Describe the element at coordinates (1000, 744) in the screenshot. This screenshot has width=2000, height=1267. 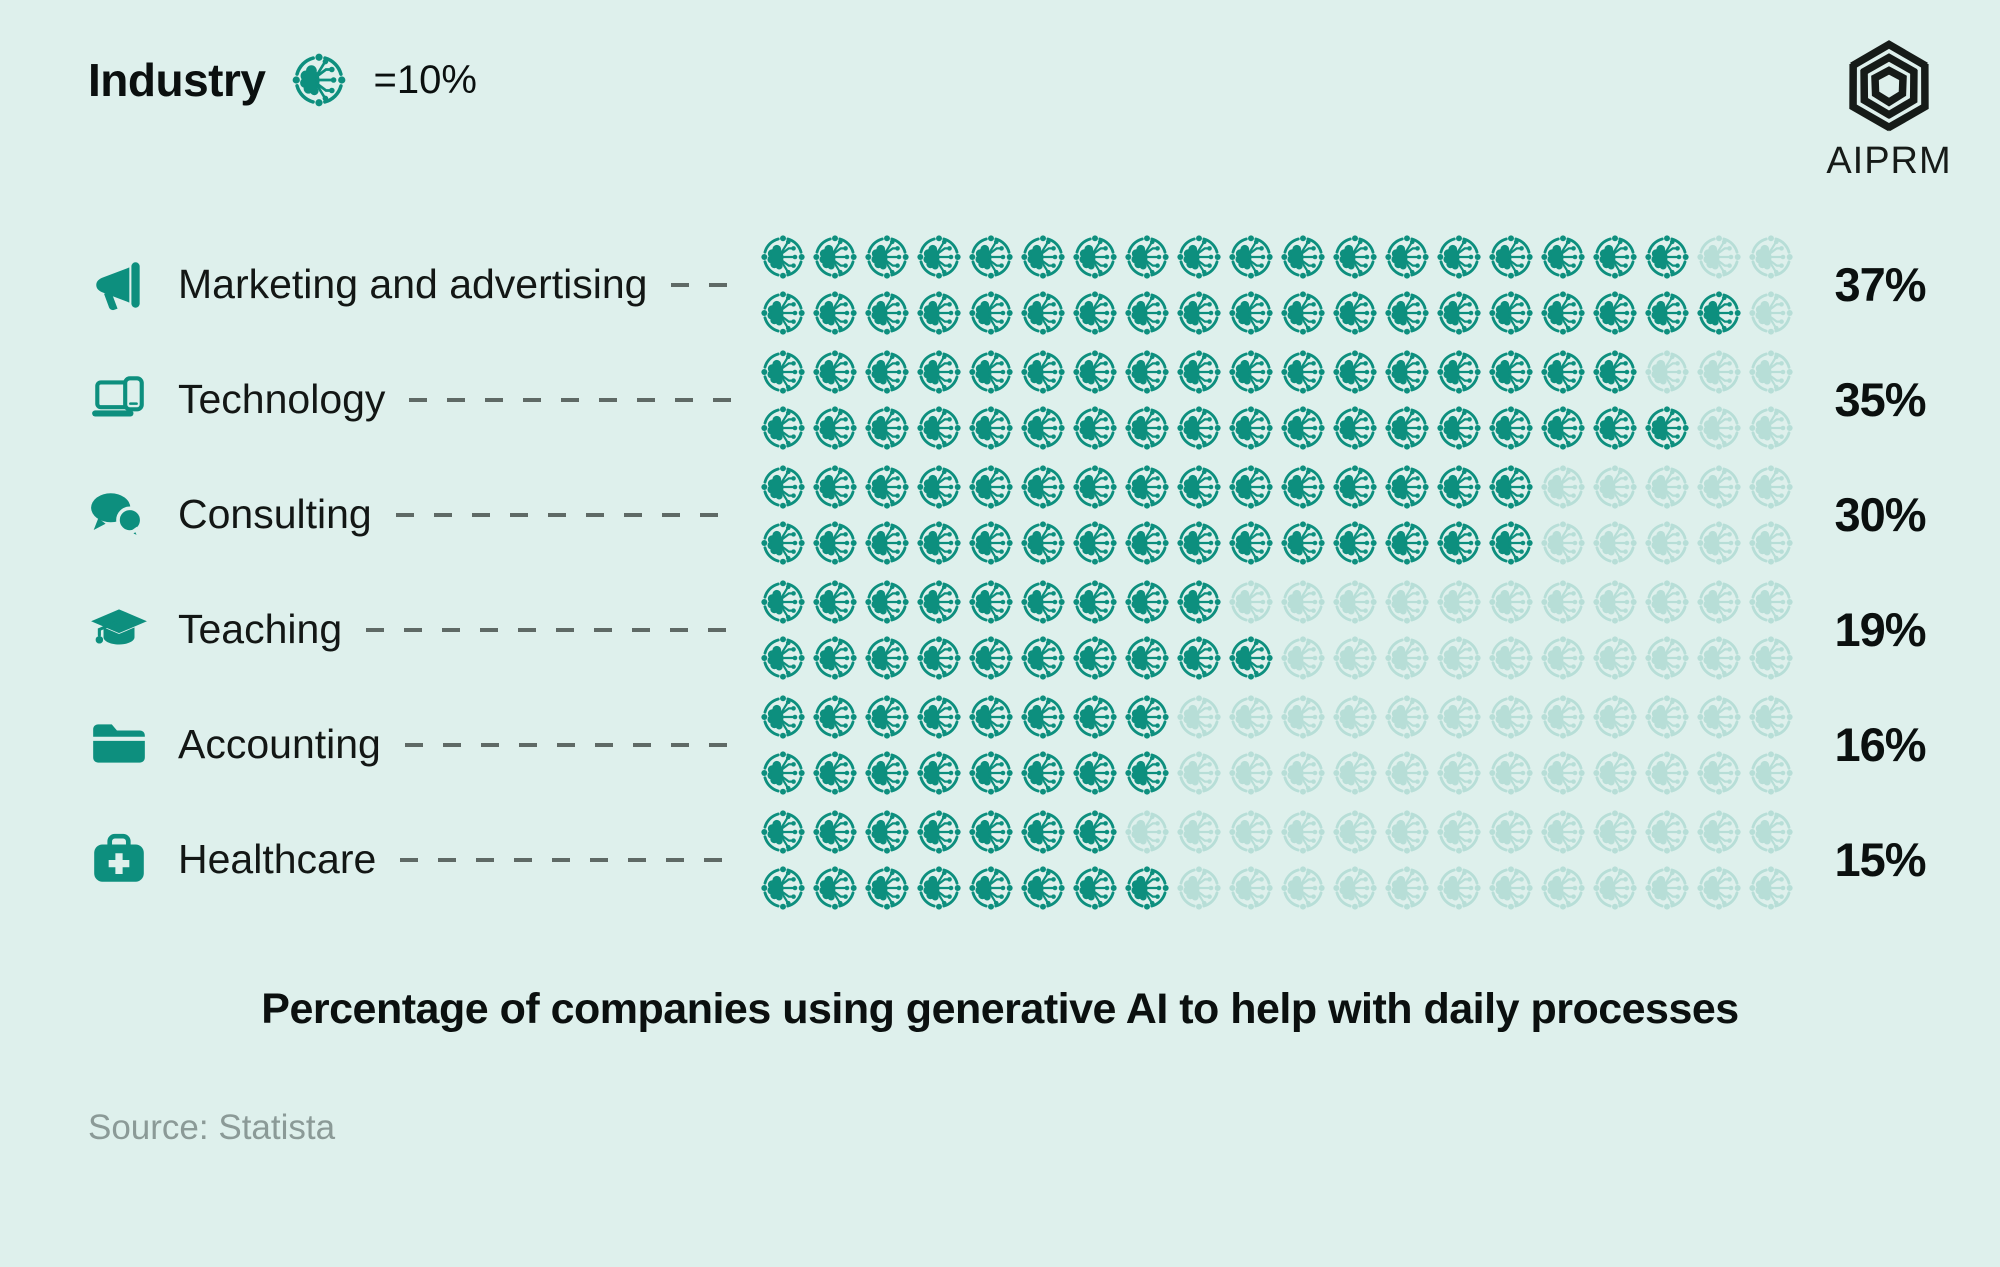
I see `category-row-accounting: Accounting 16%` at that location.